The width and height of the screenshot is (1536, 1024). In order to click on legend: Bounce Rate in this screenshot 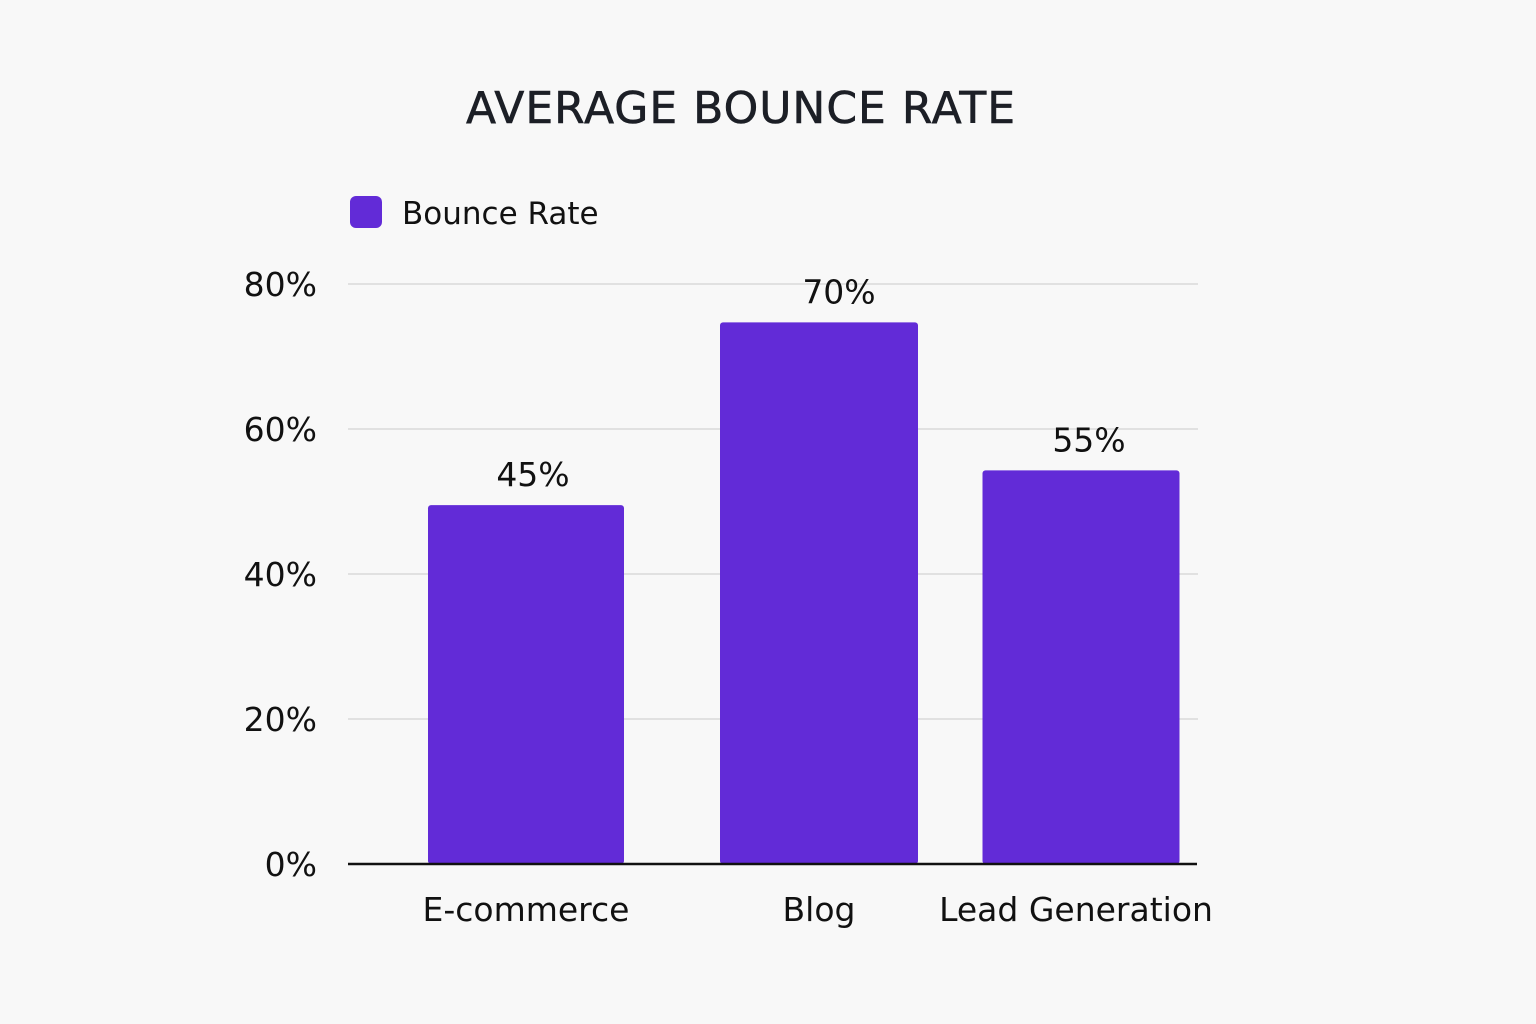, I will do `click(474, 214)`.